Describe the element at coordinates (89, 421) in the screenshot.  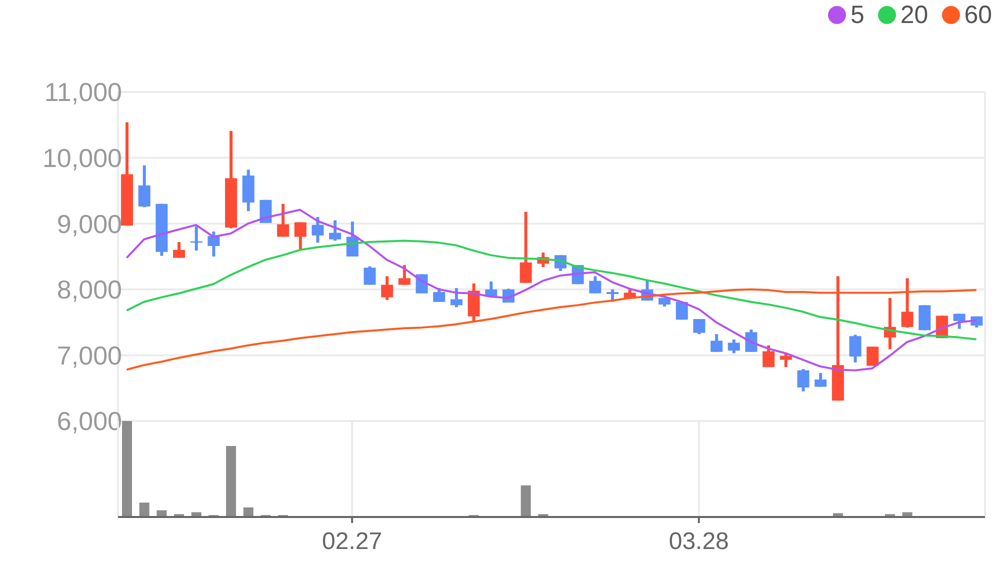
I see `y-tick-label: 6,000` at that location.